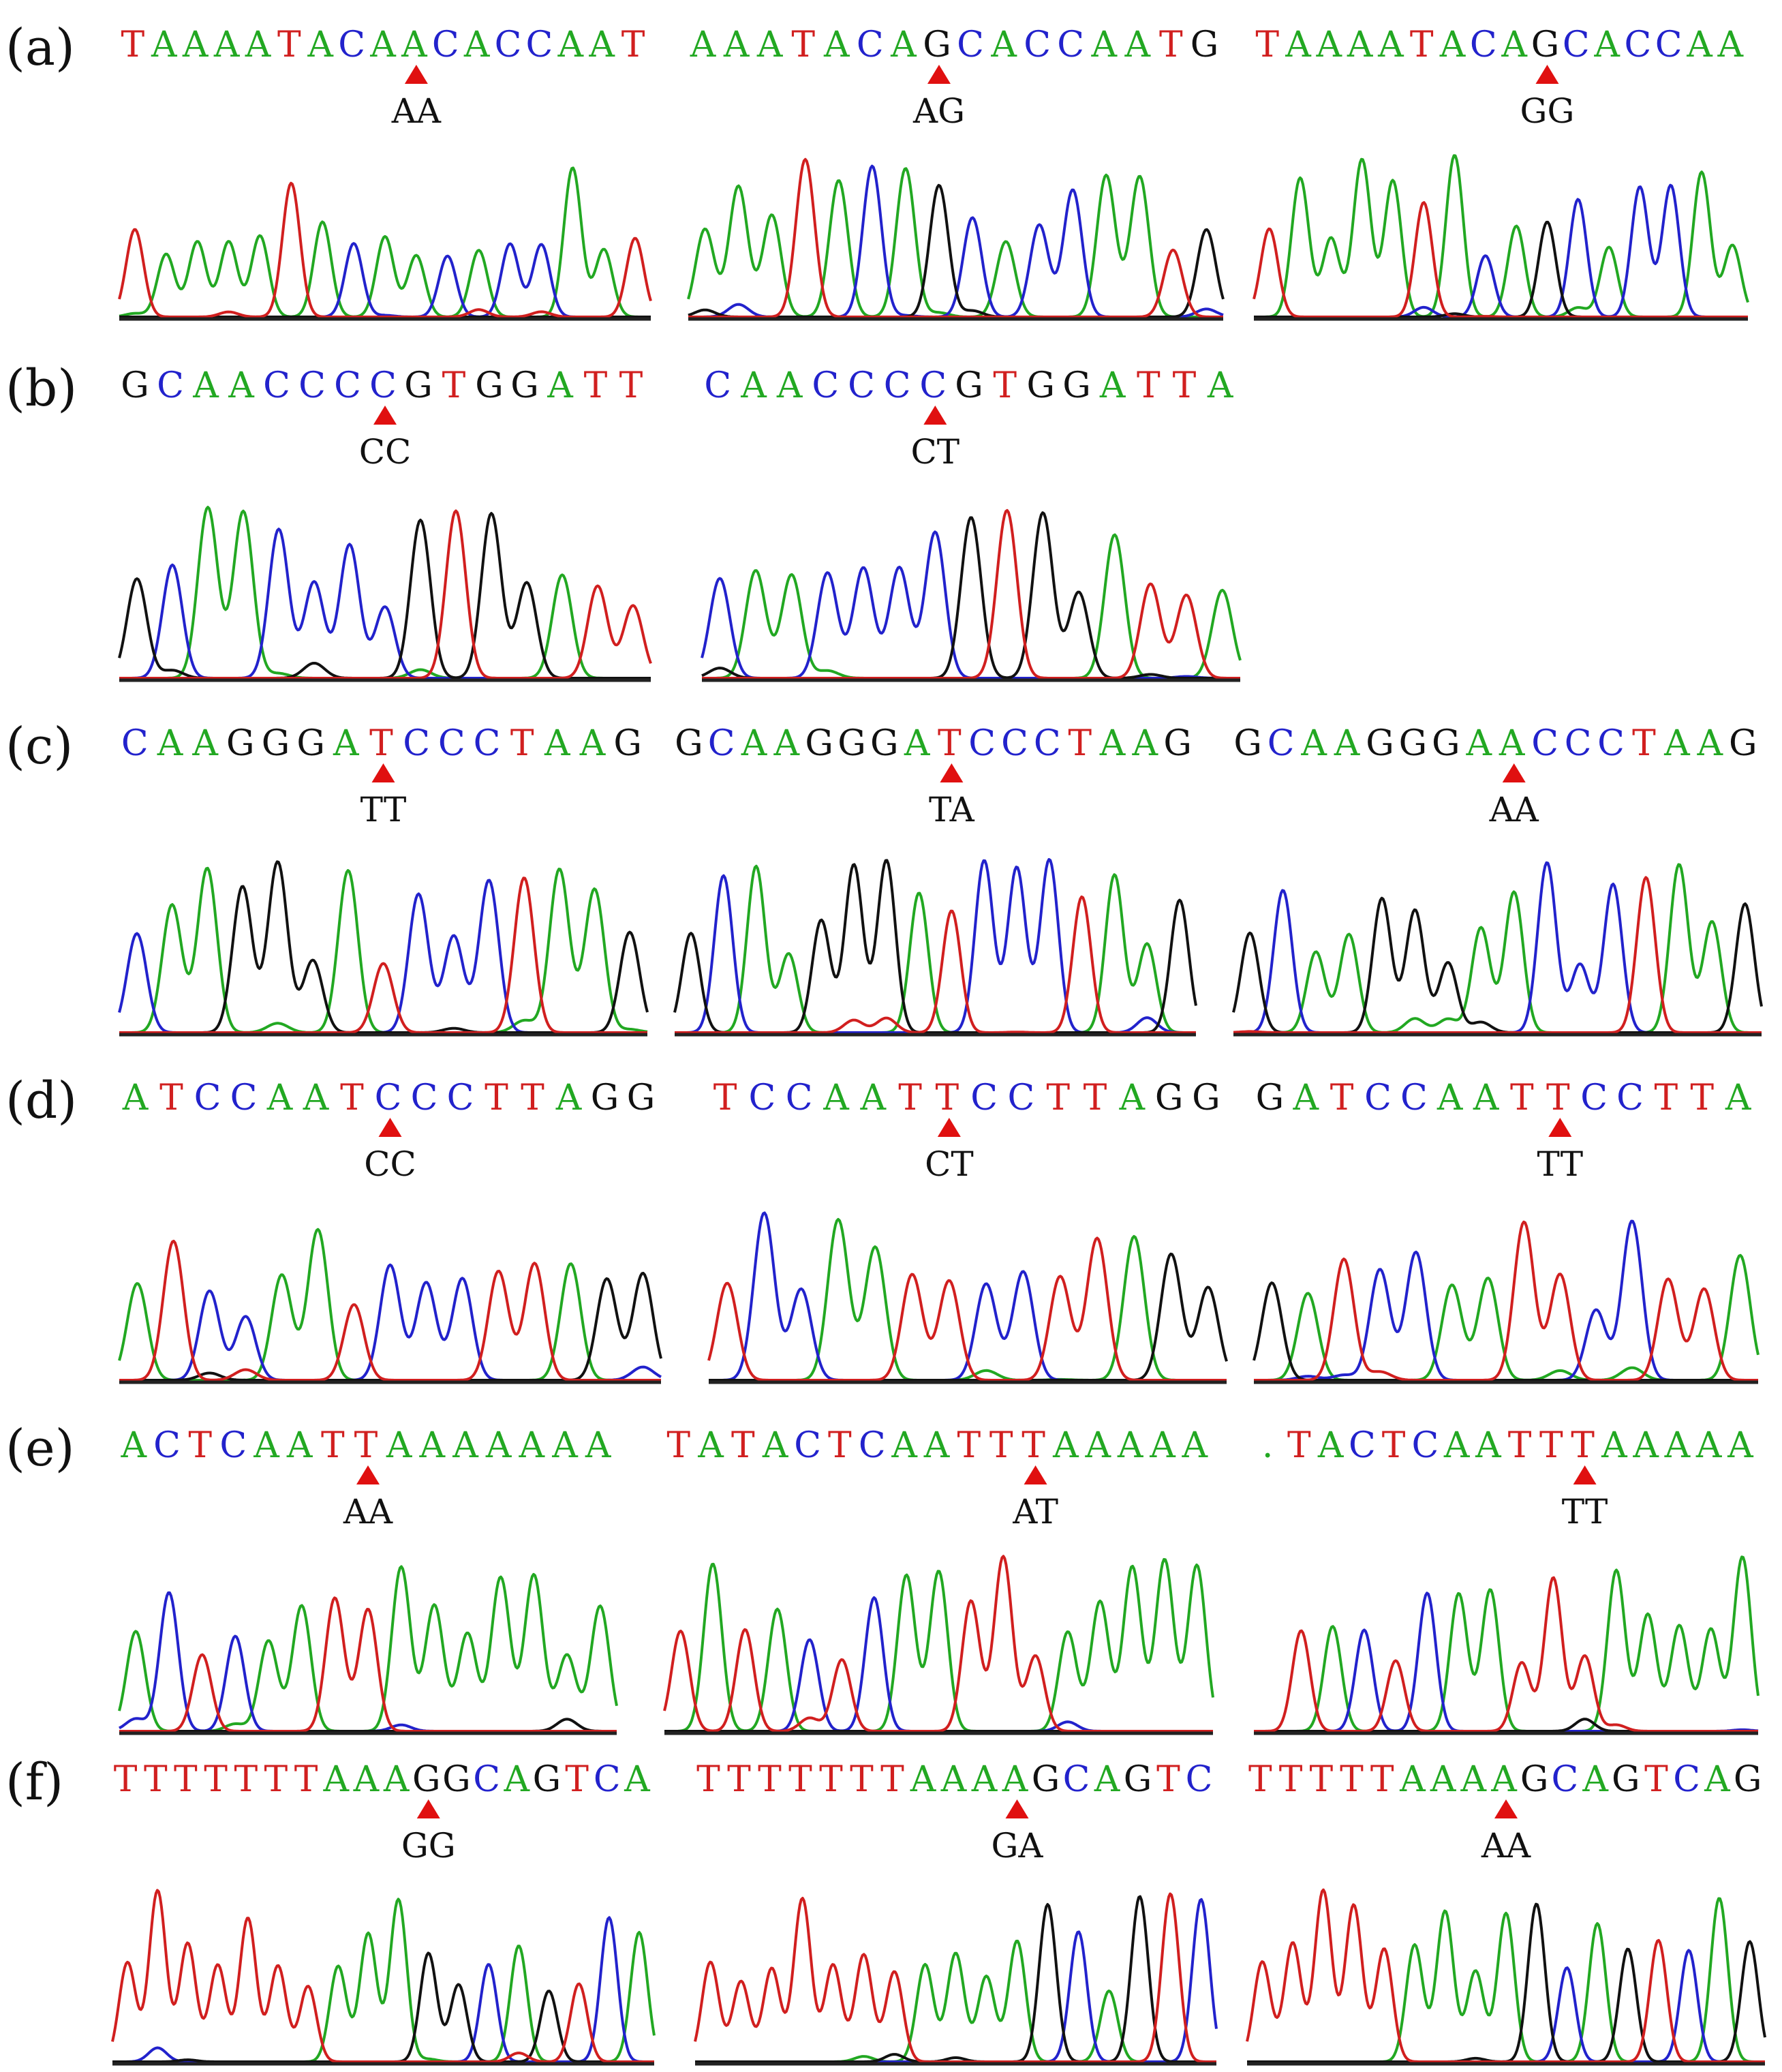  What do you see at coordinates (968, 1231) in the screenshot?
I see `chromatogram-panel: T C C A A T T C C T T A G GCT` at bounding box center [968, 1231].